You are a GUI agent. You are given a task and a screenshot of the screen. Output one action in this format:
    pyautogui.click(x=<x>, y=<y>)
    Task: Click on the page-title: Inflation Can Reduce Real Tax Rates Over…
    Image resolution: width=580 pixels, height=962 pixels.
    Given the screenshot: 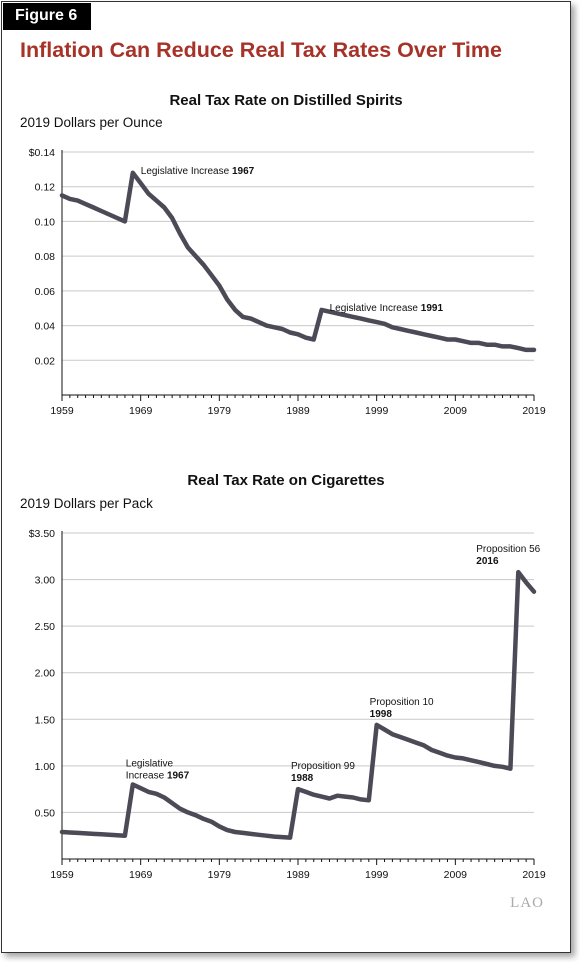 What is the action you would take?
    pyautogui.click(x=261, y=50)
    